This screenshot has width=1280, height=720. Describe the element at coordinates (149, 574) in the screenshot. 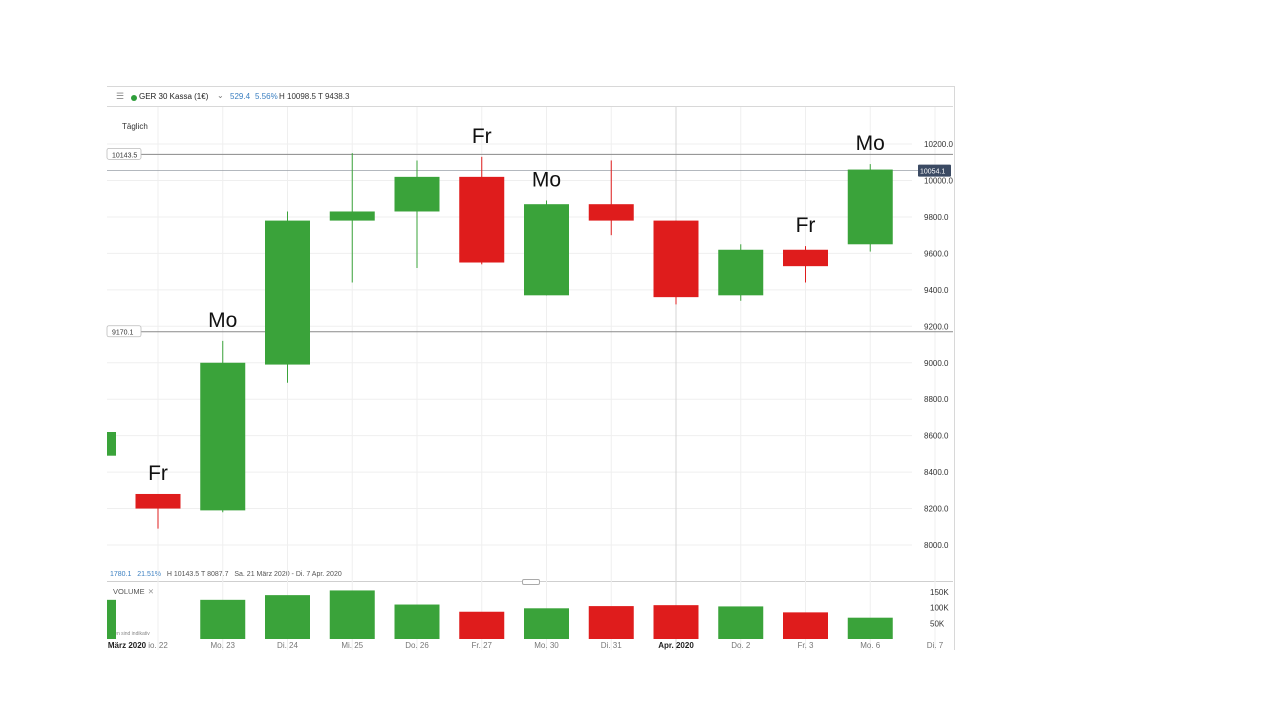

I see `range-change-percent: 21.51%` at that location.